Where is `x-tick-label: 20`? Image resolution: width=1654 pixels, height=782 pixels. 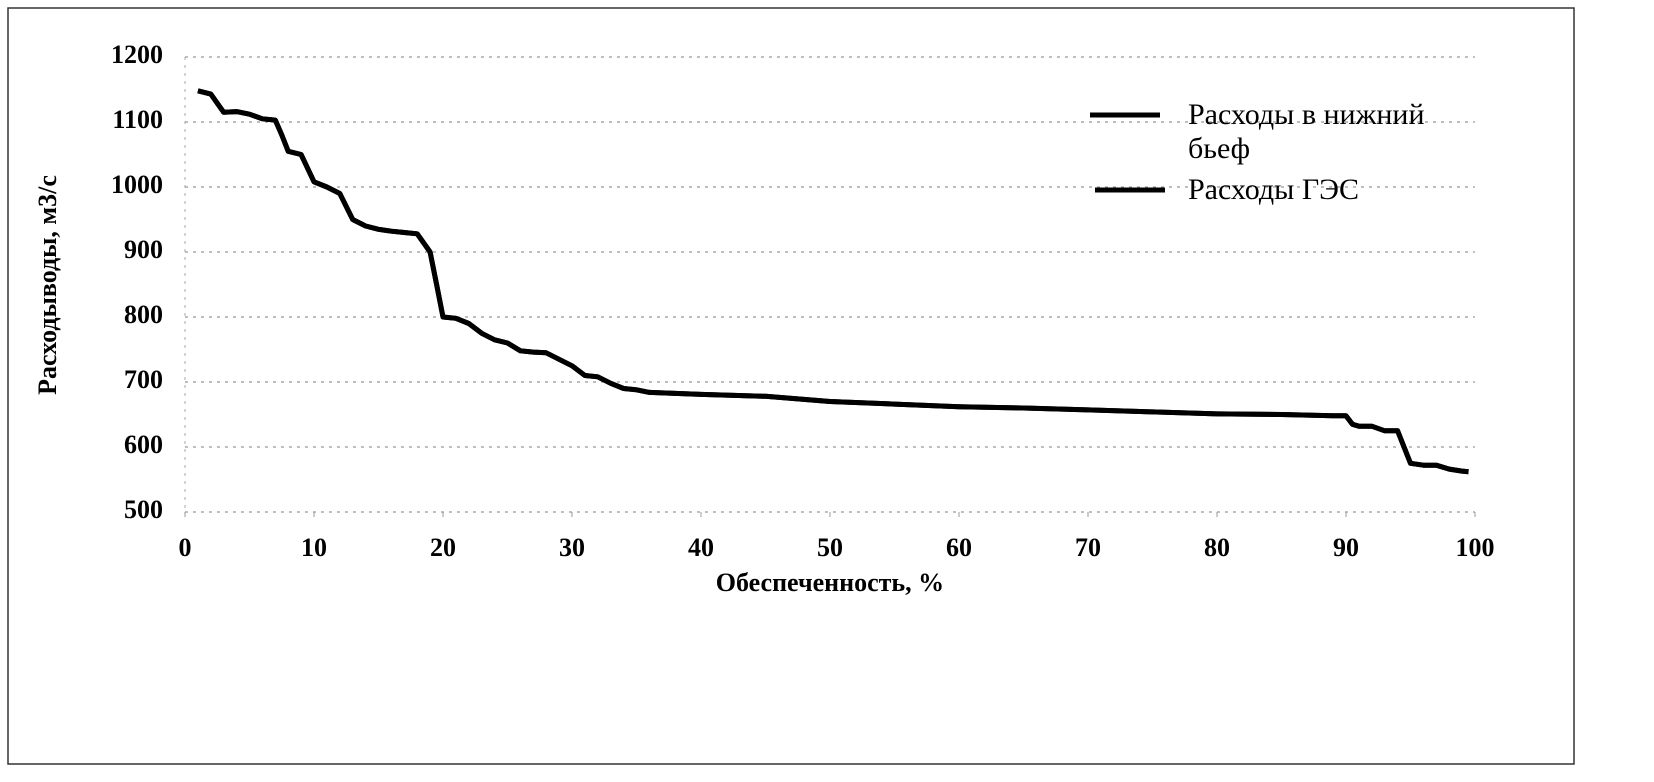 x-tick-label: 20 is located at coordinates (443, 547).